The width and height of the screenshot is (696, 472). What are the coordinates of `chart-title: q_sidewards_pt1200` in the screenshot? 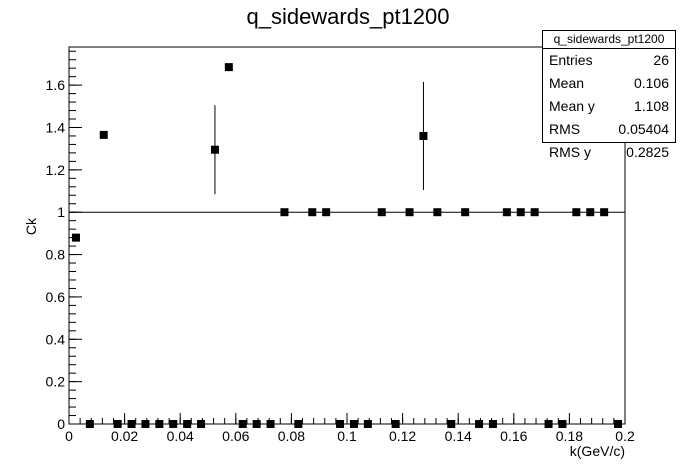 It's located at (347, 16).